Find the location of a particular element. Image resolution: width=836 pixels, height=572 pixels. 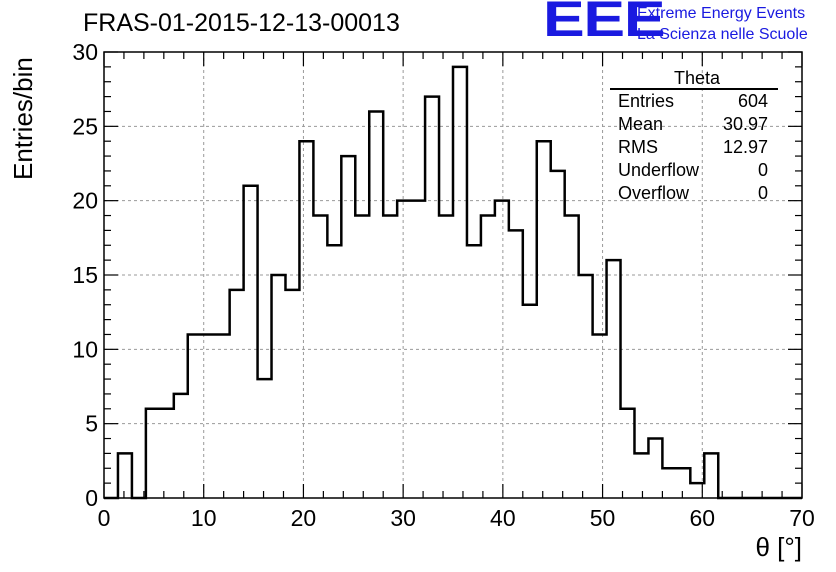

stats-label: Mean is located at coordinates (641, 124).